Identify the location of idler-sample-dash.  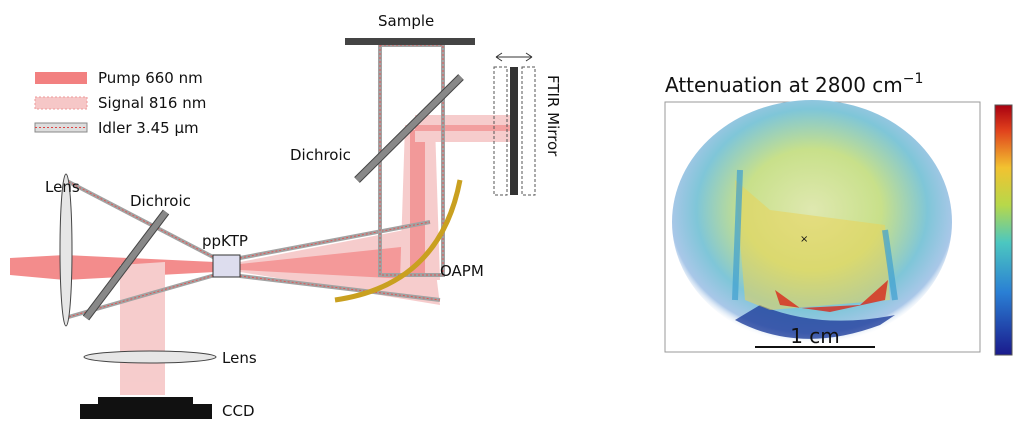
(411, 160).